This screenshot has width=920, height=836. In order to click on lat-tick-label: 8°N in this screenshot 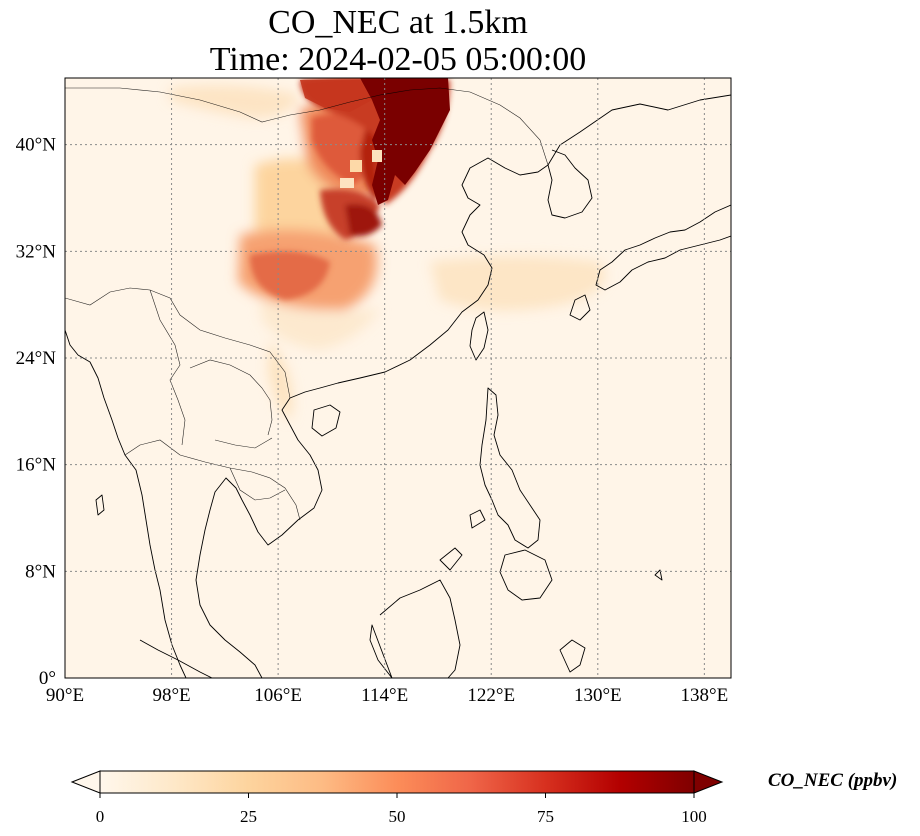, I will do `click(40, 571)`.